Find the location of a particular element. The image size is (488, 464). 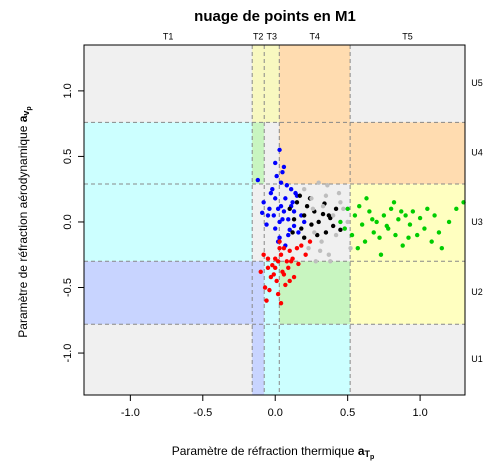

y-tick-label: 1.0 is located at coordinates (68, 90).